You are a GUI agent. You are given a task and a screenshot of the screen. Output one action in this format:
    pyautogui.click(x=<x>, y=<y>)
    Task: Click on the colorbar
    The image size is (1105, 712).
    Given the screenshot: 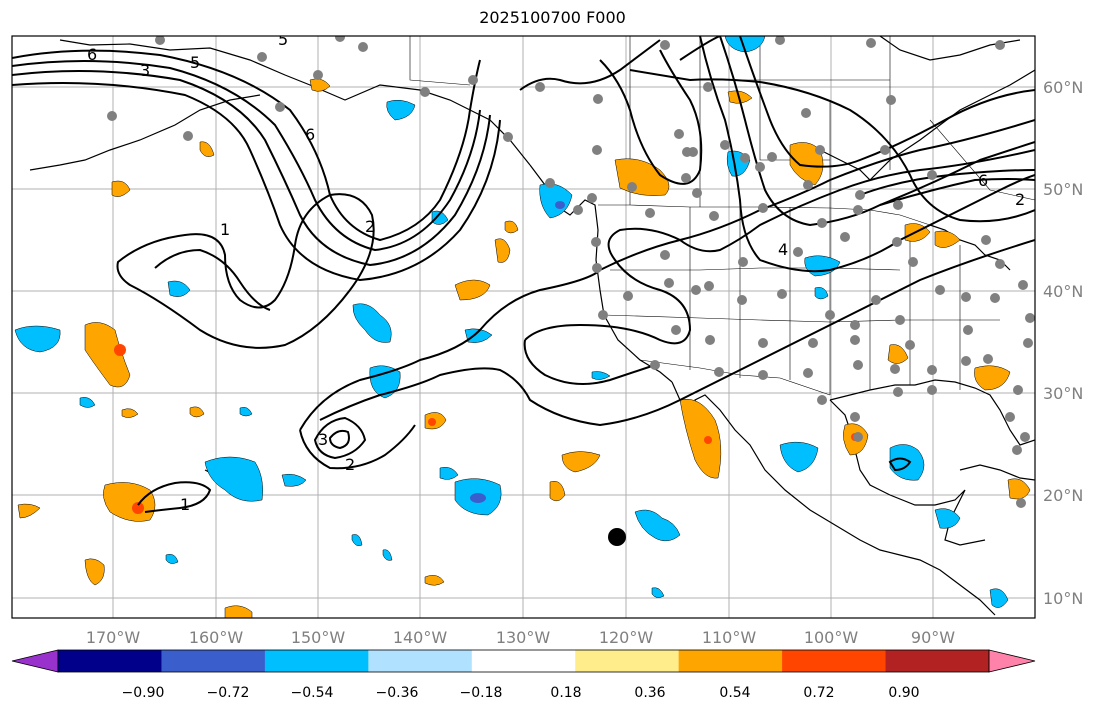 What is the action you would take?
    pyautogui.click(x=523, y=661)
    